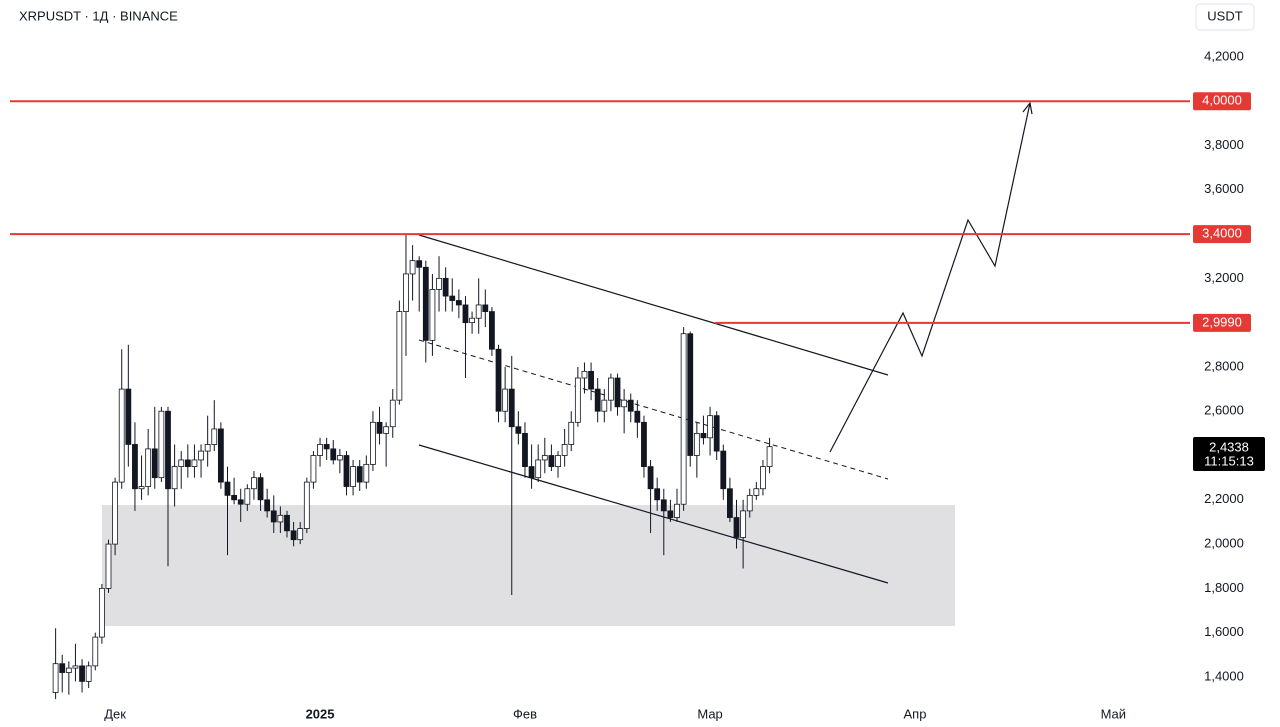 The height and width of the screenshot is (727, 1280). Describe the element at coordinates (1224, 277) in the screenshot. I see `y-tick-label: 3,2000` at that location.